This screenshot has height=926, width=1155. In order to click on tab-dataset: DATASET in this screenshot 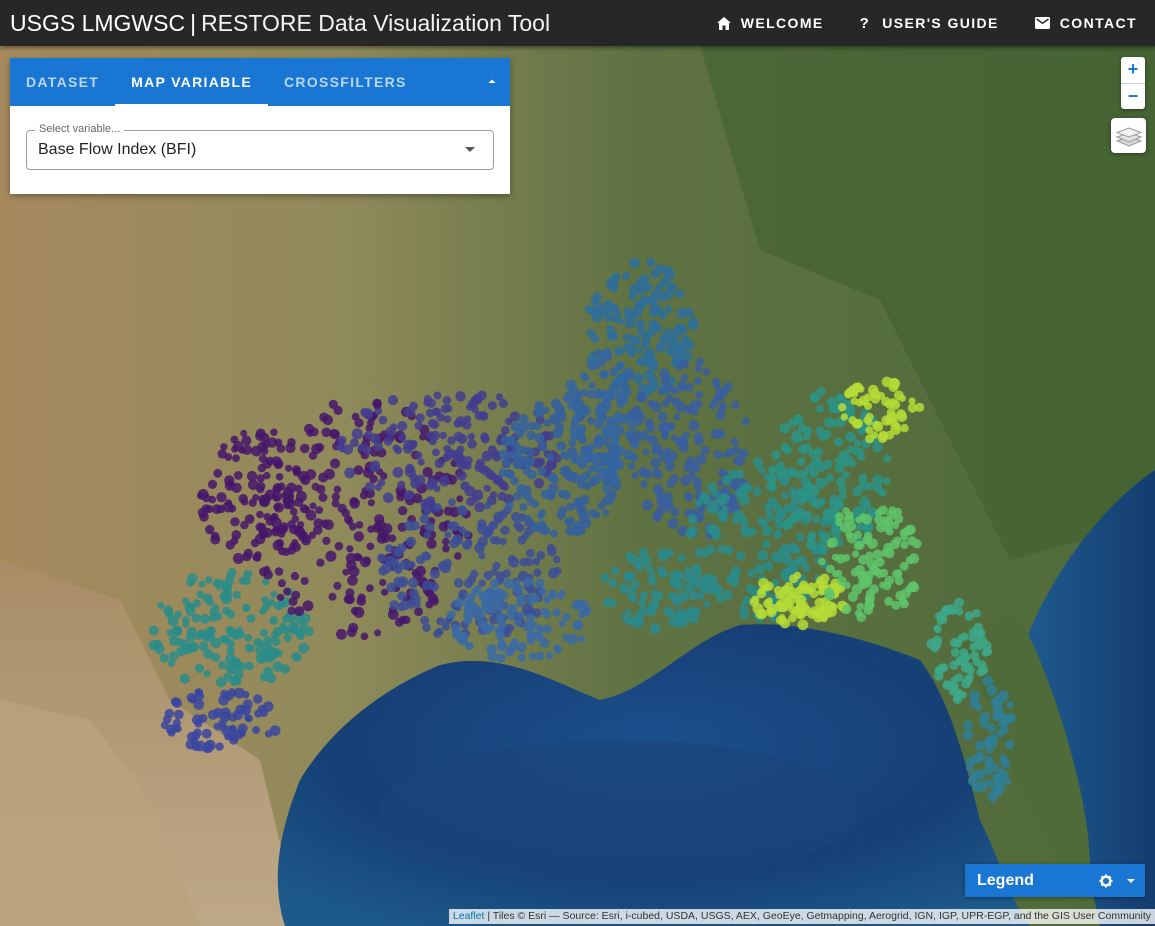, I will do `click(63, 82)`.